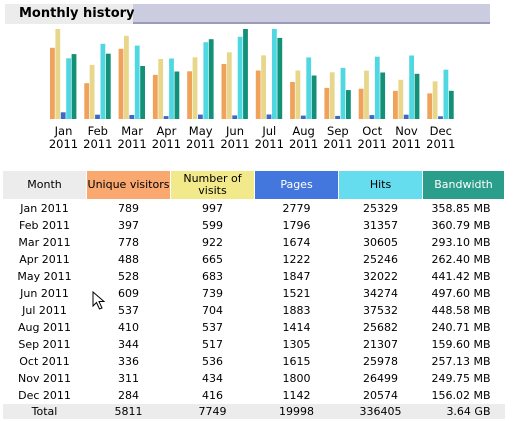  What do you see at coordinates (380, 395) in the screenshot?
I see `cell-hits: 20574` at bounding box center [380, 395].